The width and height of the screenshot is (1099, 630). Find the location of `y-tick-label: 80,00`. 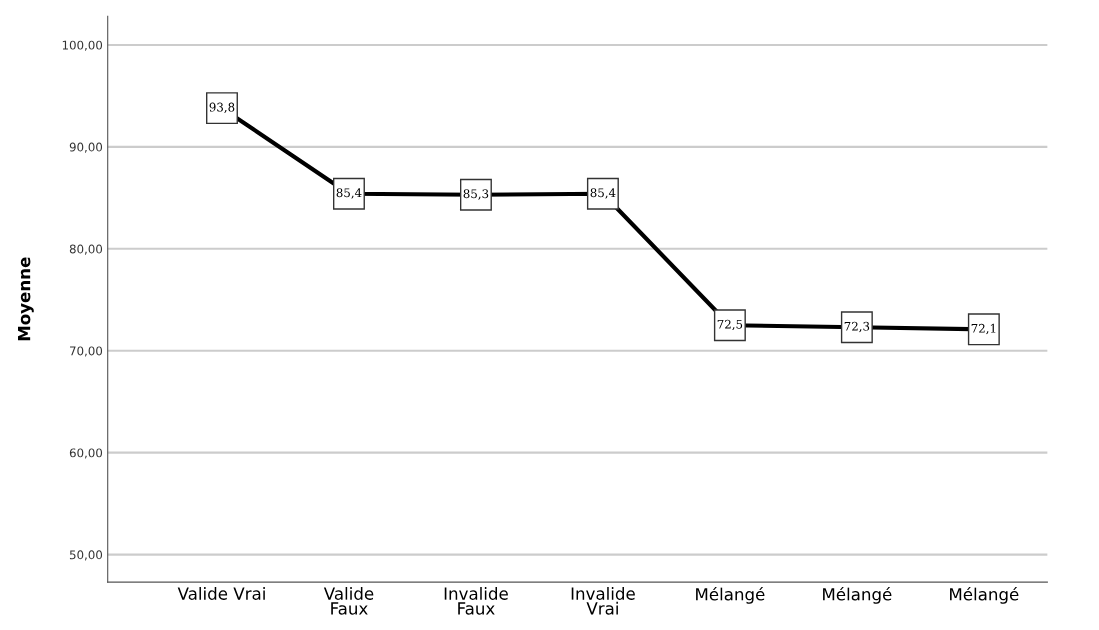

y-tick-label: 80,00 is located at coordinates (86, 249).